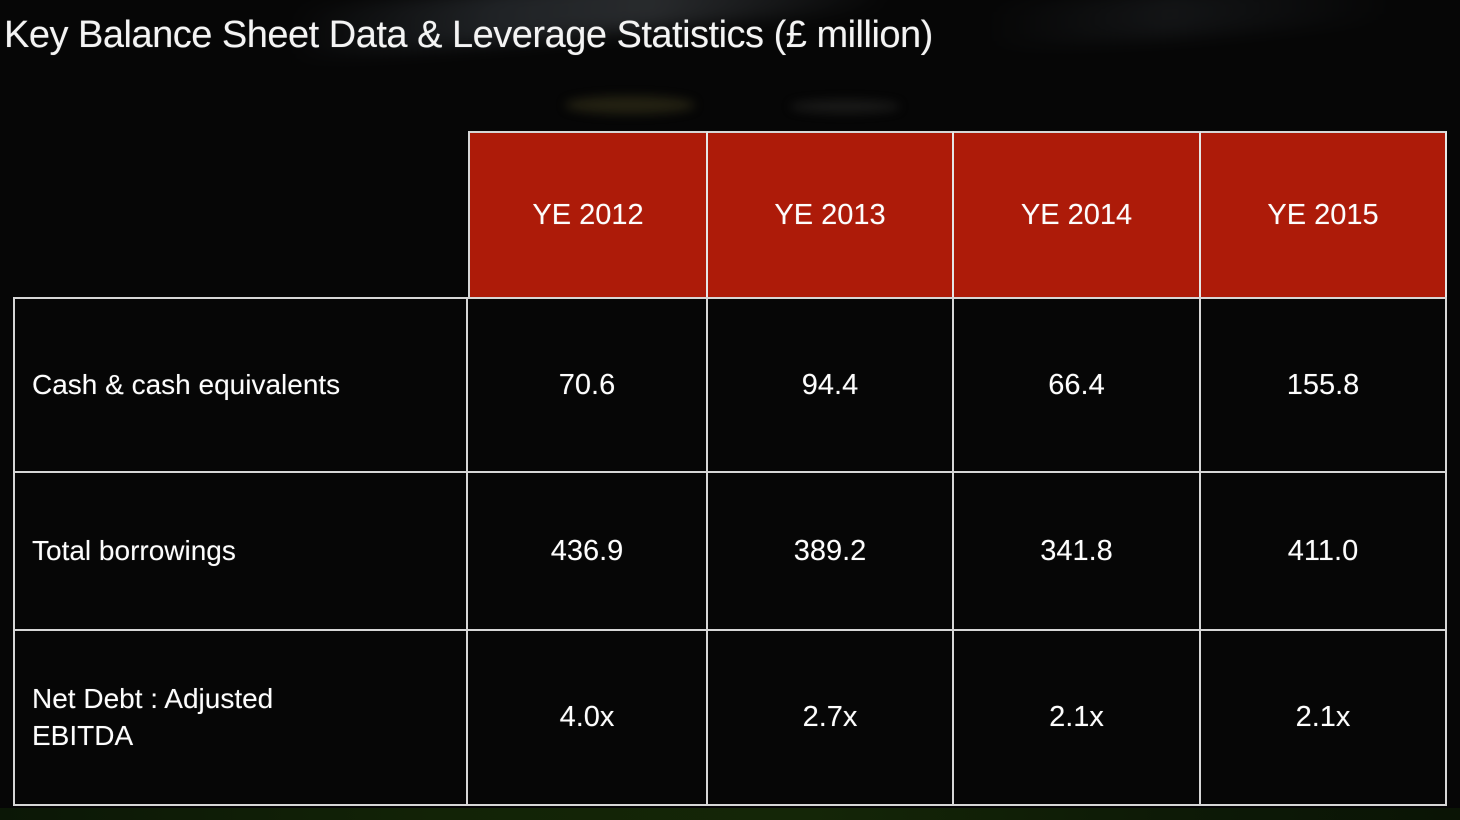 The height and width of the screenshot is (820, 1460). I want to click on value-borrowings-ye-2012: 436.9, so click(588, 552).